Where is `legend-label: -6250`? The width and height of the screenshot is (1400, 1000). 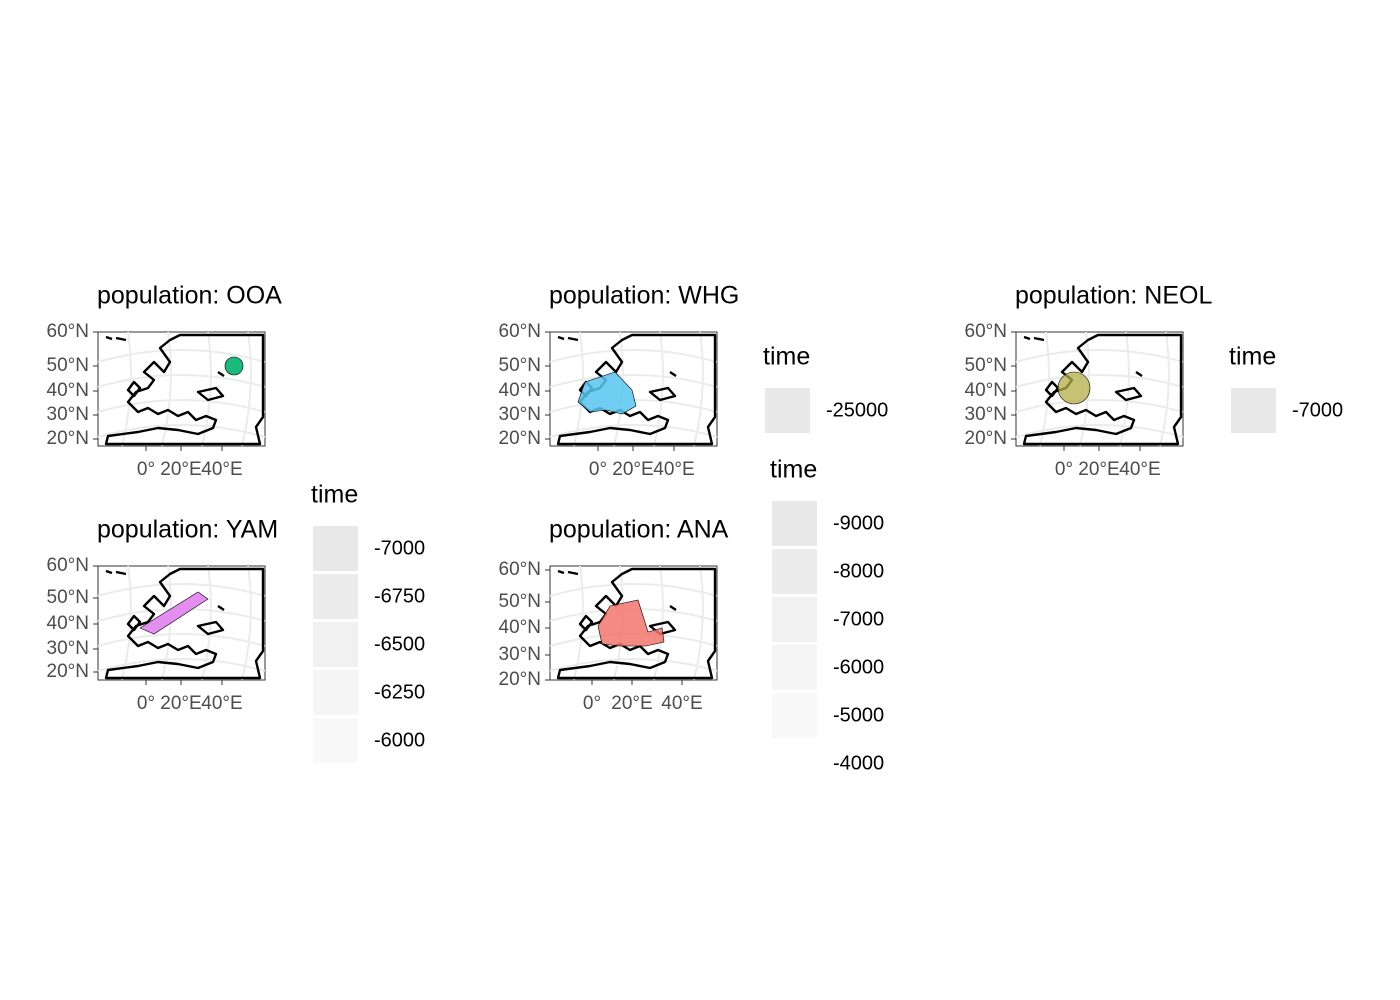 legend-label: -6250 is located at coordinates (399, 692).